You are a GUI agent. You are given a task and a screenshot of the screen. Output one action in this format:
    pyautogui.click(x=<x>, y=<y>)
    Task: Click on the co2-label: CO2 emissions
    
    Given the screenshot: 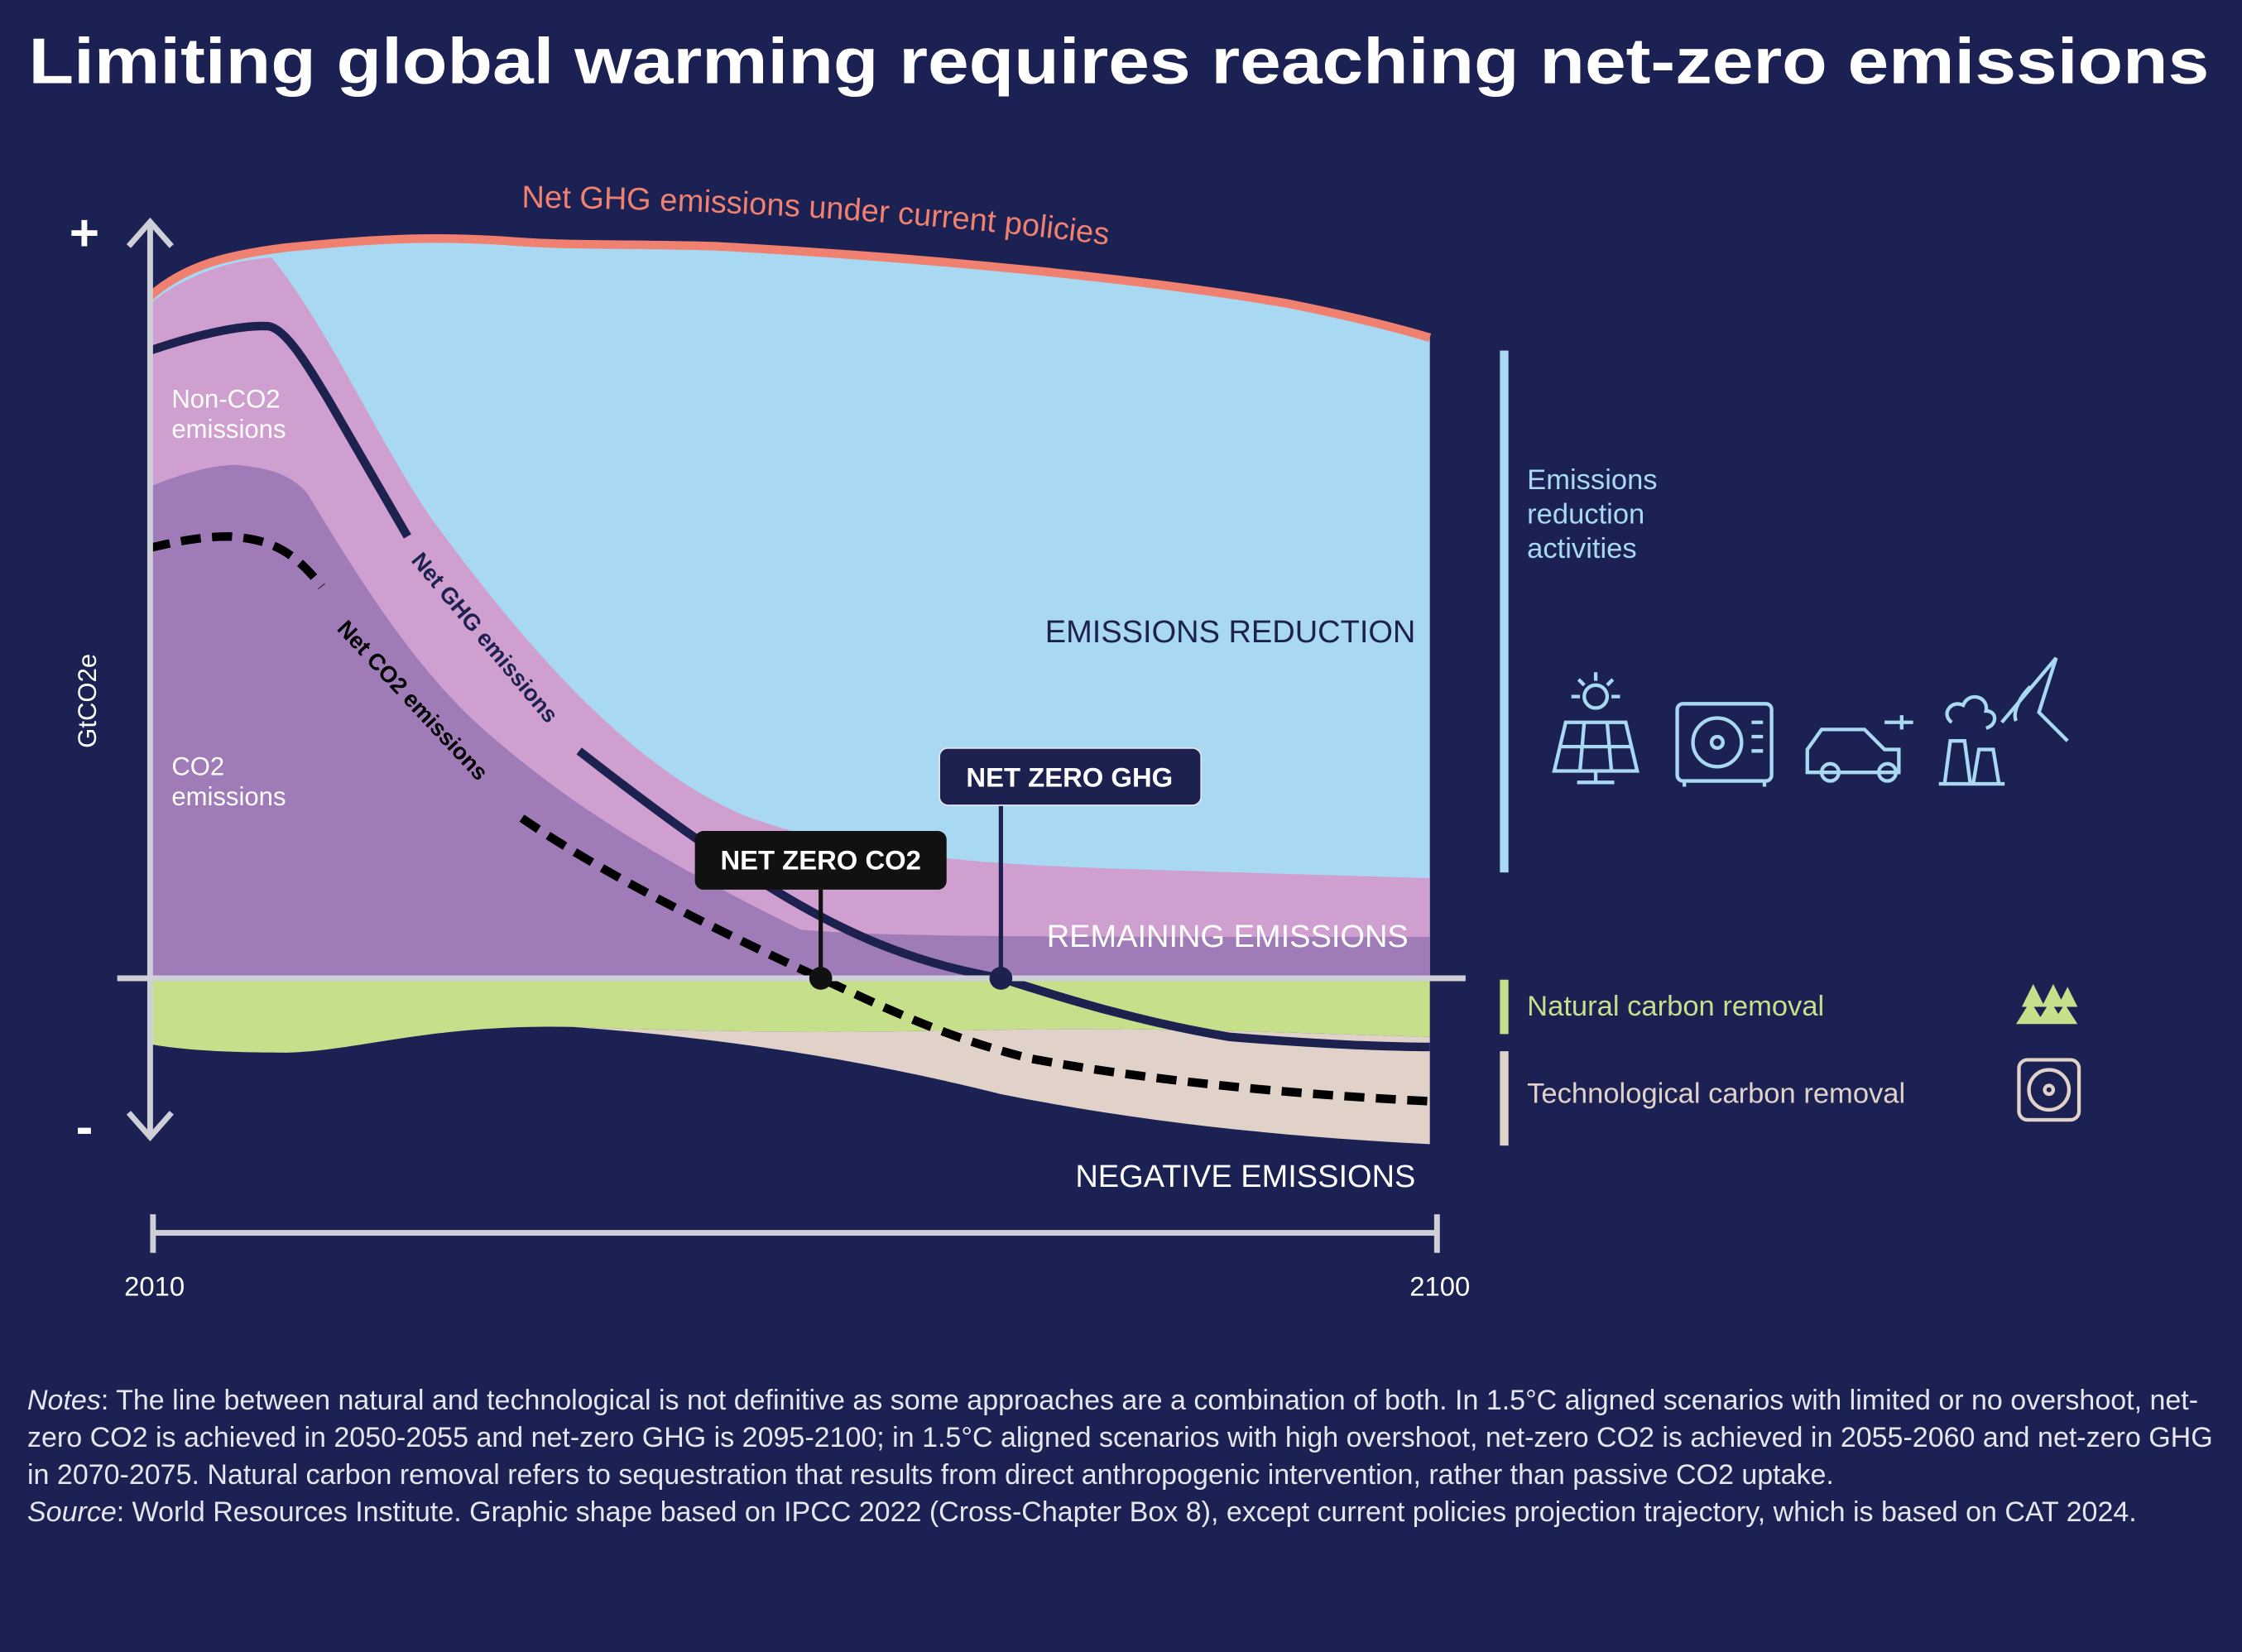 What is the action you would take?
    pyautogui.click(x=228, y=781)
    